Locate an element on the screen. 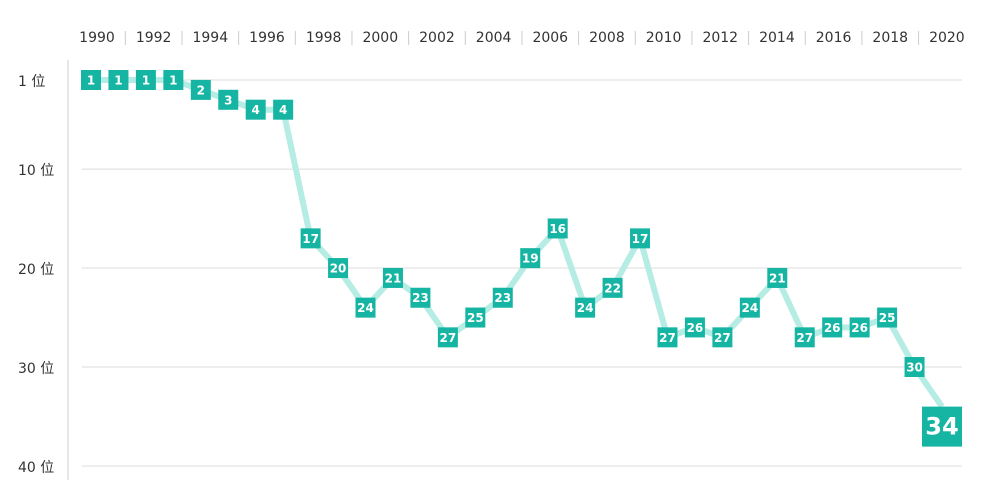 This screenshot has height=504, width=1000. data-label: 20 is located at coordinates (338, 269).